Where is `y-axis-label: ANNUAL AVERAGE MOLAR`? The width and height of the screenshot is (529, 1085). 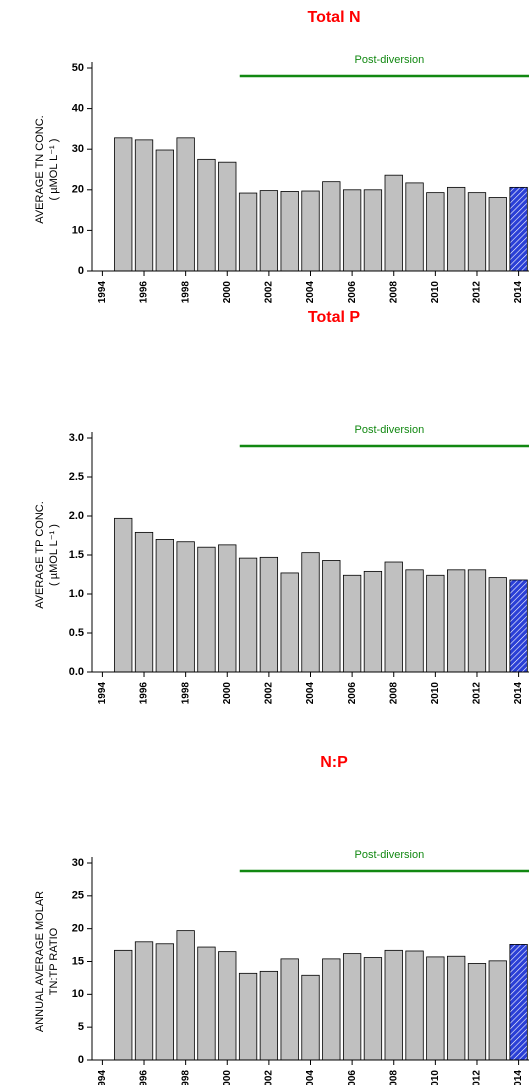
y-axis-label: ANNUAL AVERAGE MOLAR is located at coordinates (40, 961).